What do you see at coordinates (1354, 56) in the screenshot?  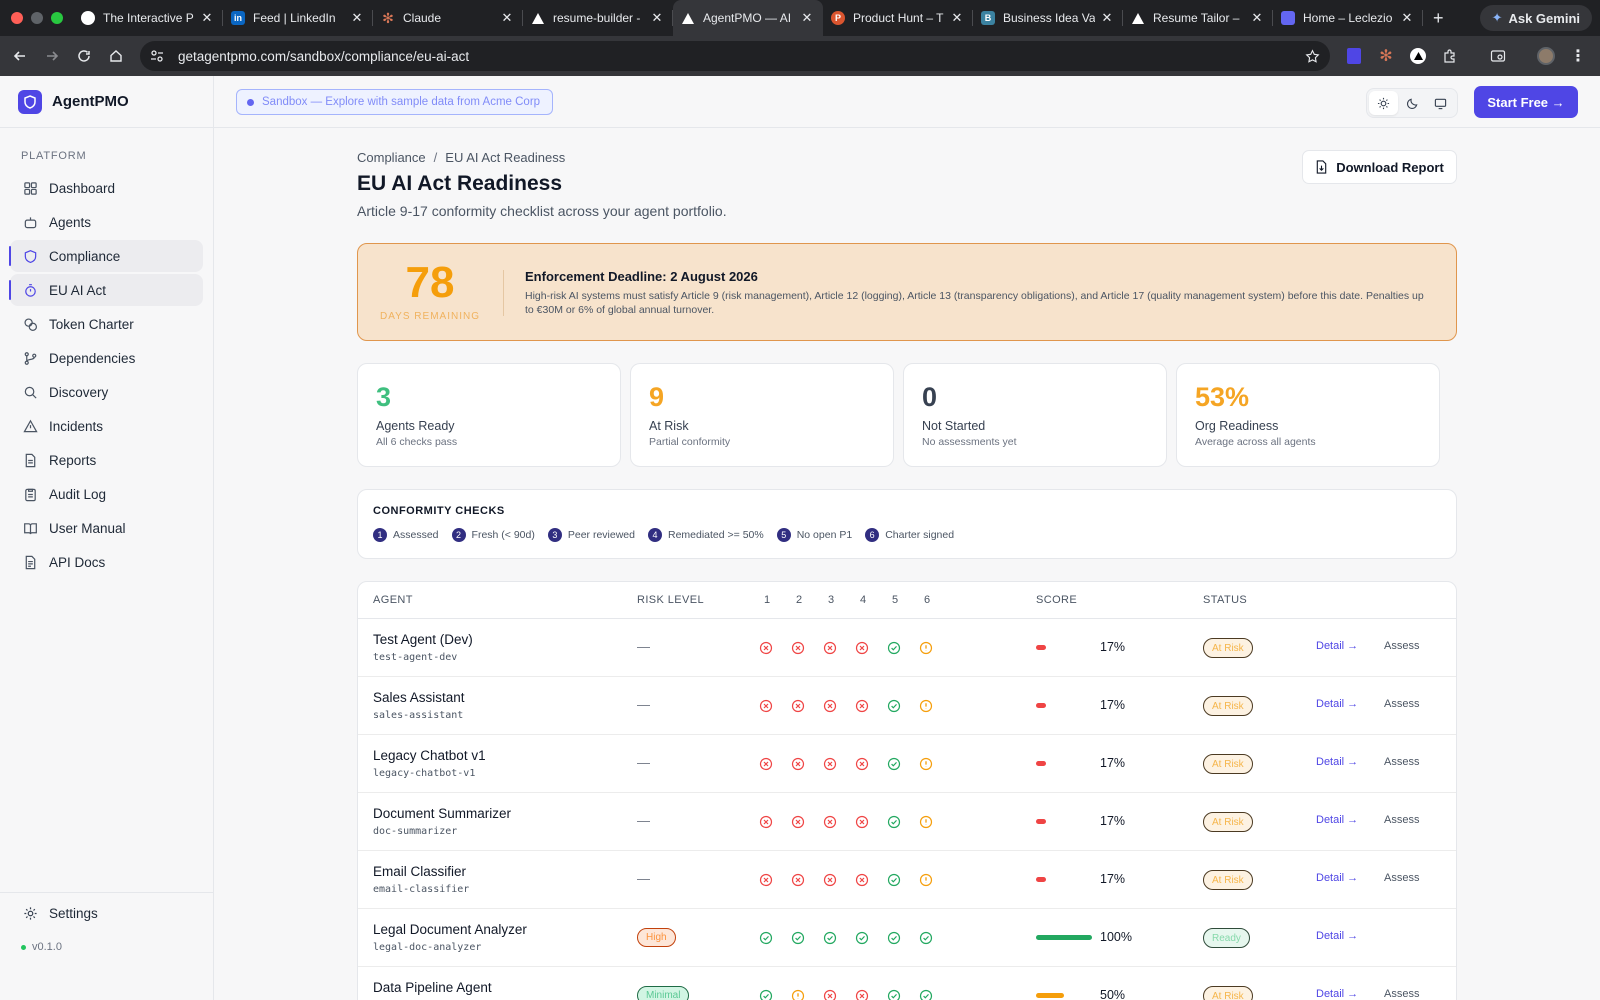 I see `extension-doc-icon` at bounding box center [1354, 56].